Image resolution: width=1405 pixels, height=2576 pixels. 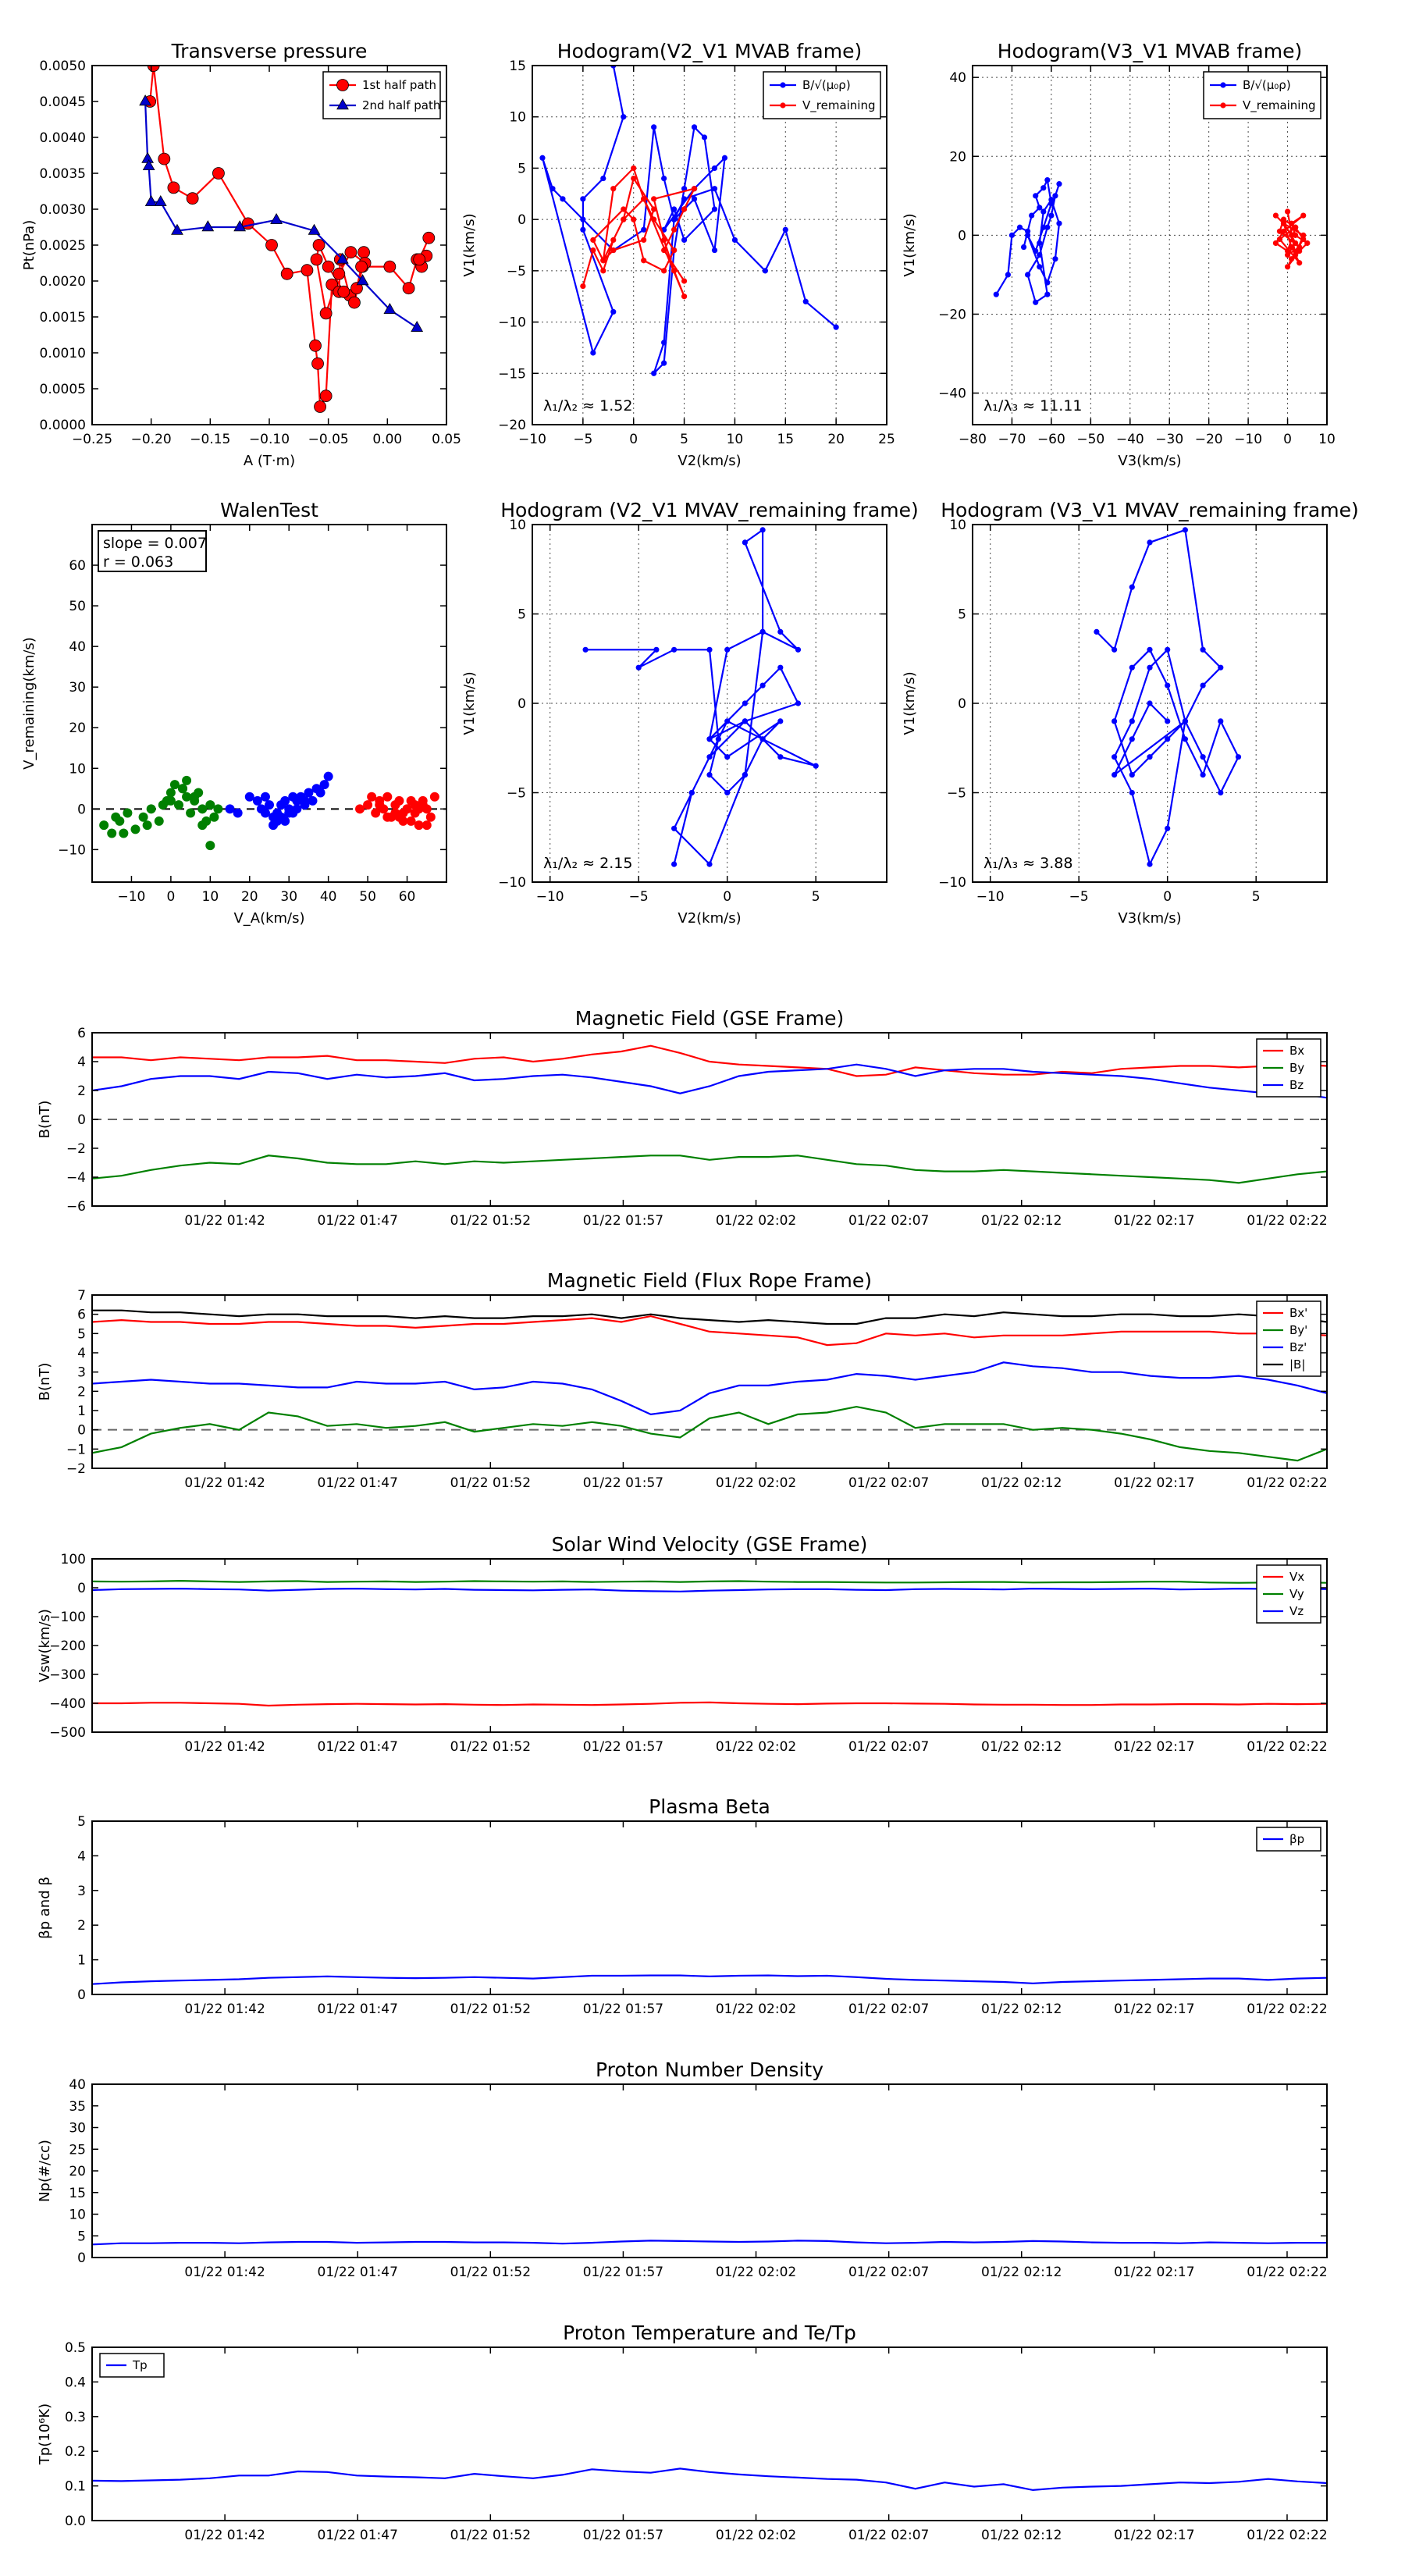 What do you see at coordinates (910, 245) in the screenshot?
I see `y-axis-label: V1(km/s)` at bounding box center [910, 245].